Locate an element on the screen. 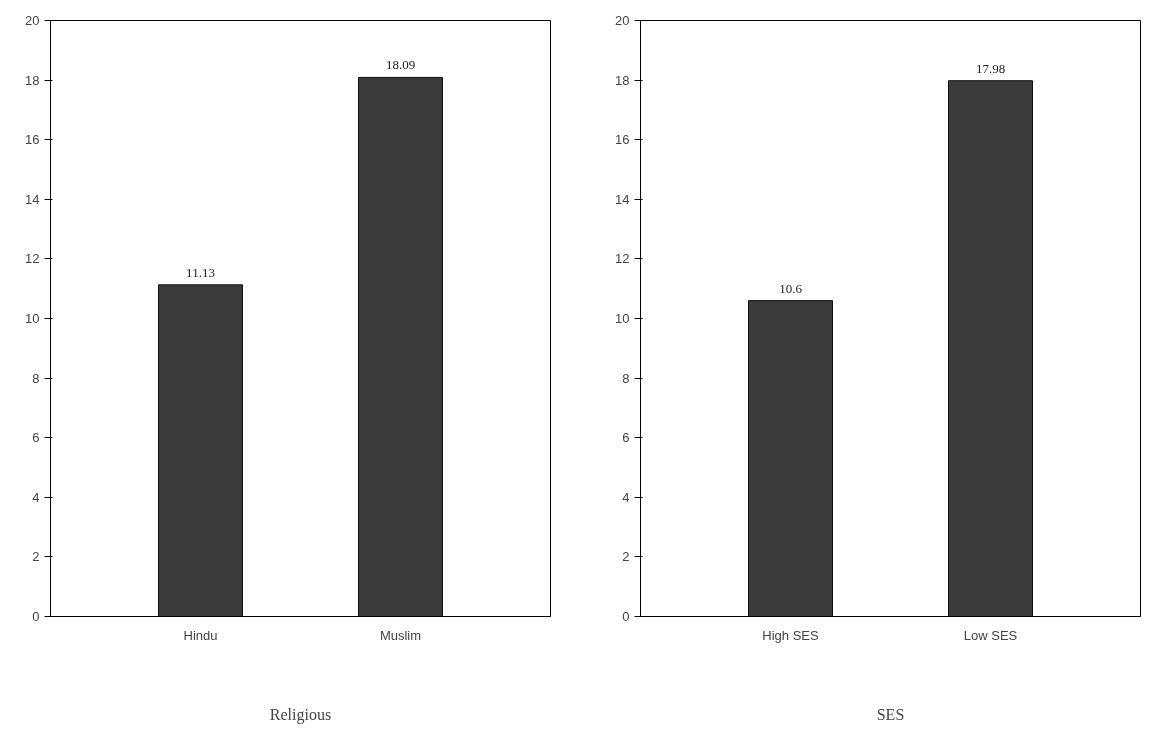 This screenshot has height=733, width=1168. data-label: 18.09 is located at coordinates (400, 65).